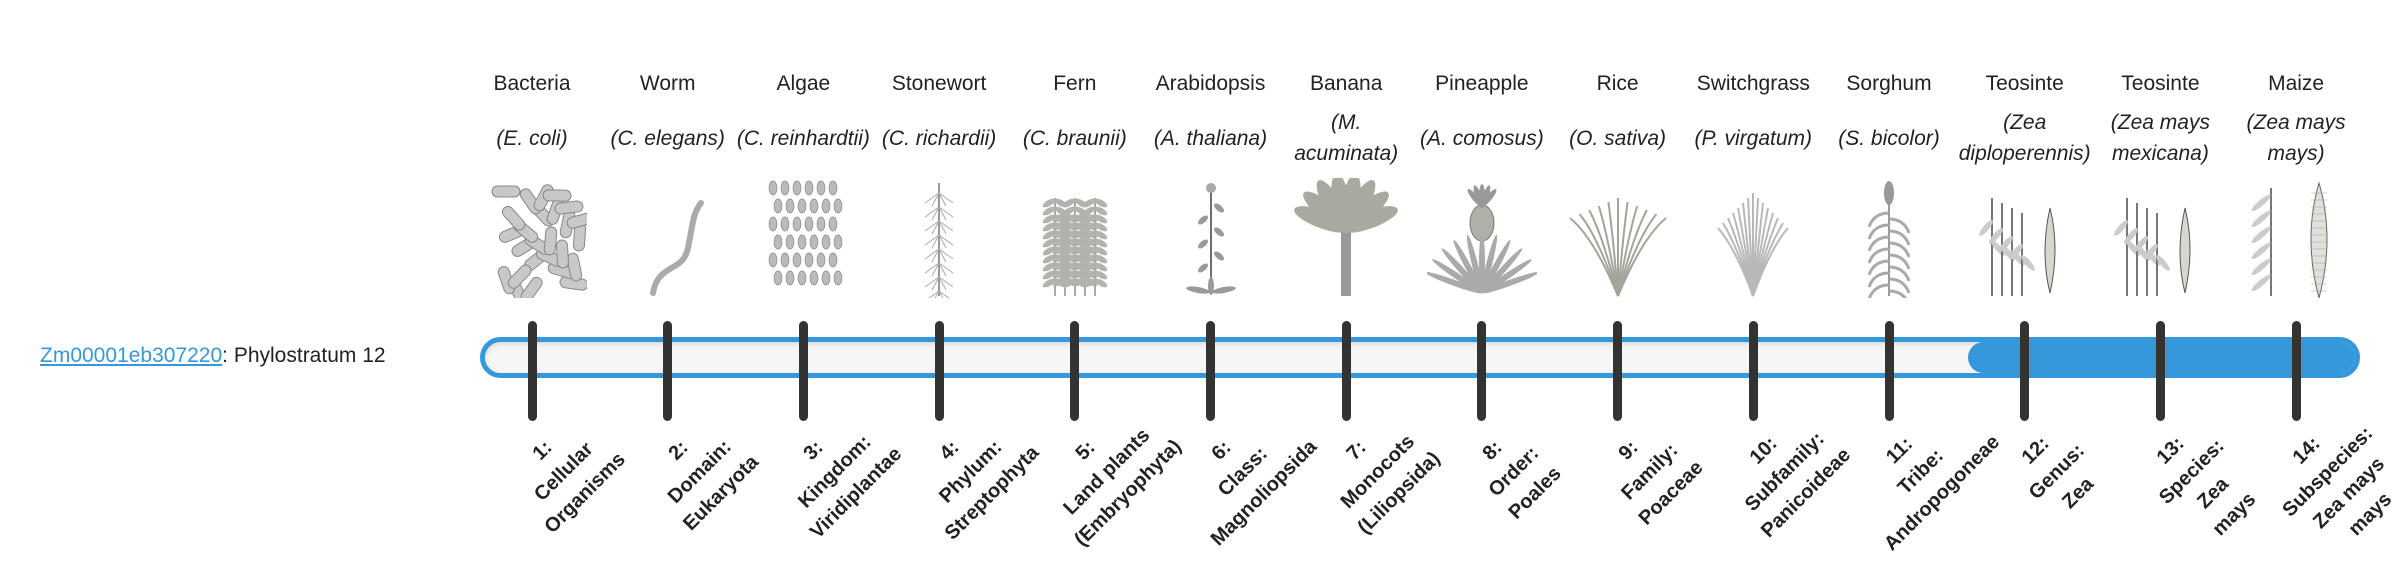  Describe the element at coordinates (1242, 472) in the screenshot. I see `stratum-label: 6: Class: Magnoliopsida` at that location.